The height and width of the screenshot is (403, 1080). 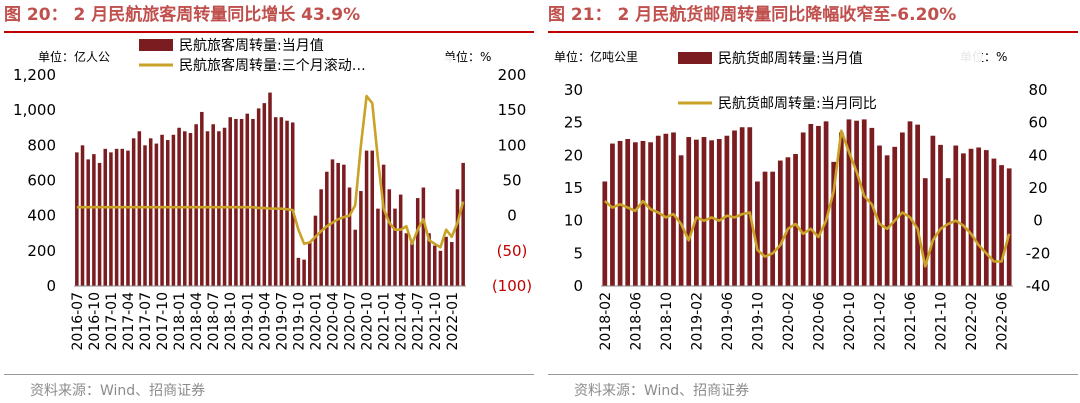 What do you see at coordinates (662, 391) in the screenshot?
I see `source-note: 资料来源：Wind、招商证券` at bounding box center [662, 391].